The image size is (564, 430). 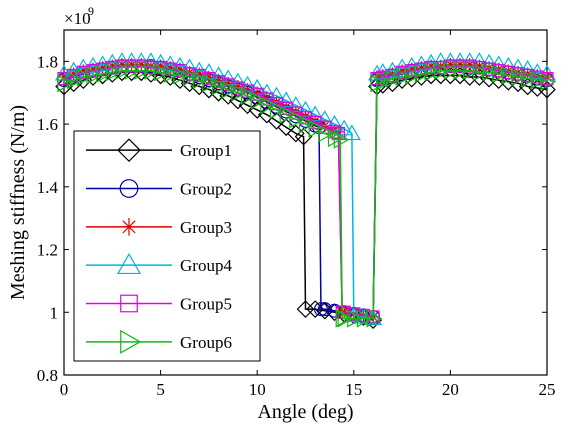 What do you see at coordinates (159, 227) in the screenshot?
I see `legend-item: Group3` at bounding box center [159, 227].